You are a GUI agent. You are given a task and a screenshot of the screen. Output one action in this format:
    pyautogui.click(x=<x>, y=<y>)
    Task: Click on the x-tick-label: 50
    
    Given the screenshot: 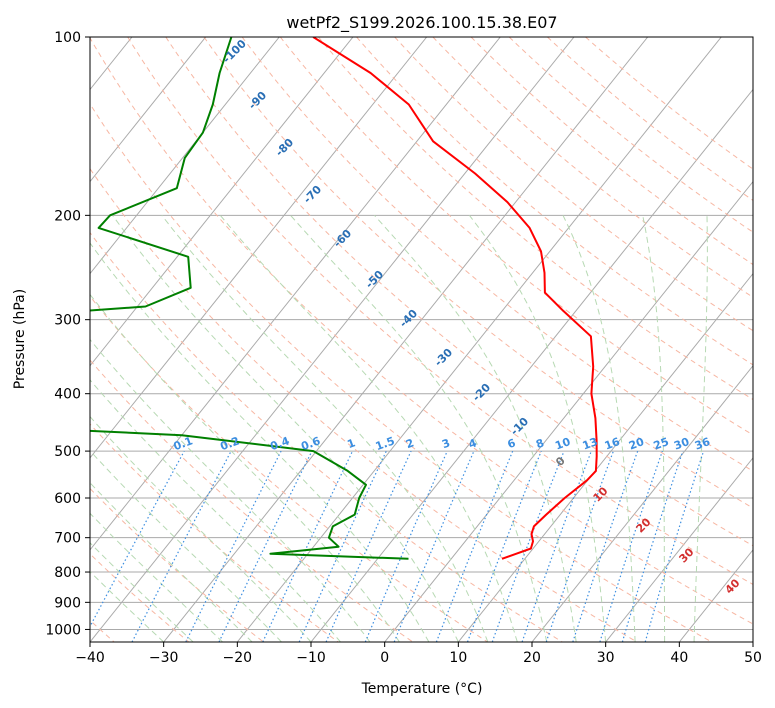 What is the action you would take?
    pyautogui.click(x=753, y=658)
    